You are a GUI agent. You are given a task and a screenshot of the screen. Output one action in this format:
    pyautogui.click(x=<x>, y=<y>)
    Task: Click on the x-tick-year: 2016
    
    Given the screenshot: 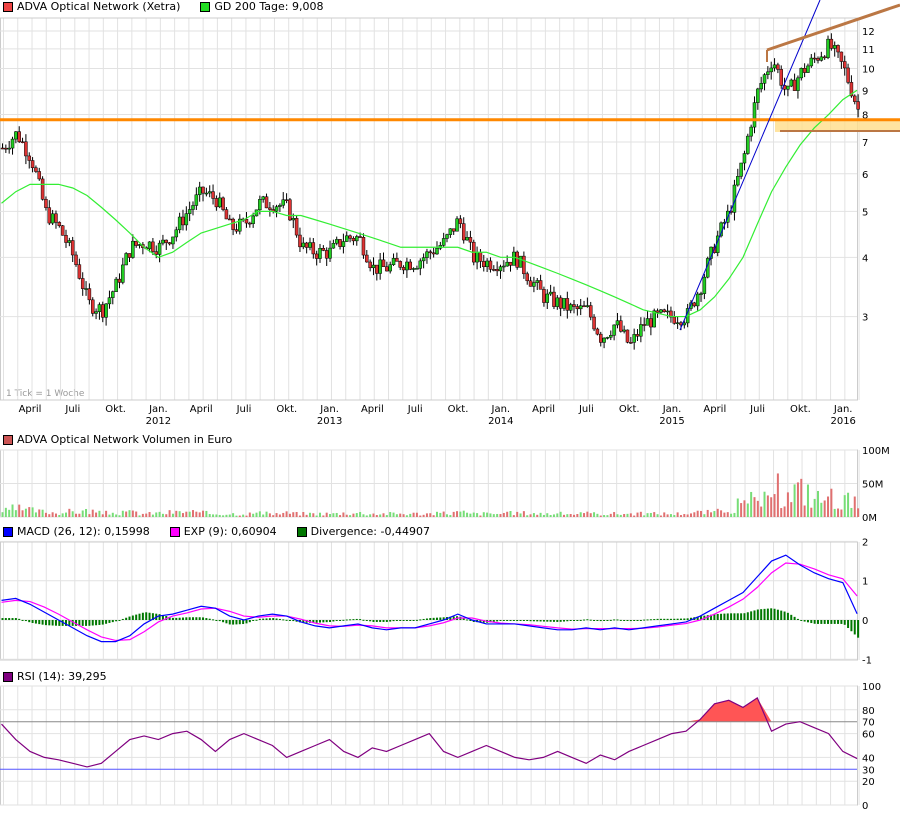 What is the action you would take?
    pyautogui.click(x=842, y=421)
    